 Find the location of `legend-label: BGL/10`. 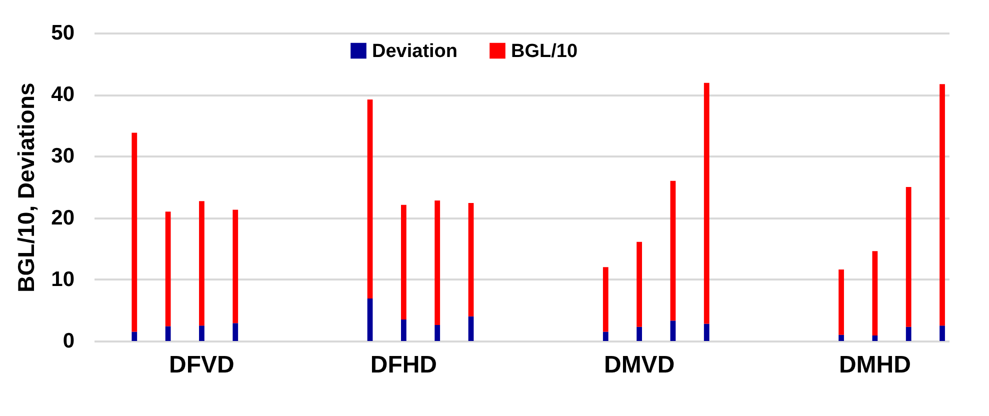

legend-label: BGL/10 is located at coordinates (544, 51).